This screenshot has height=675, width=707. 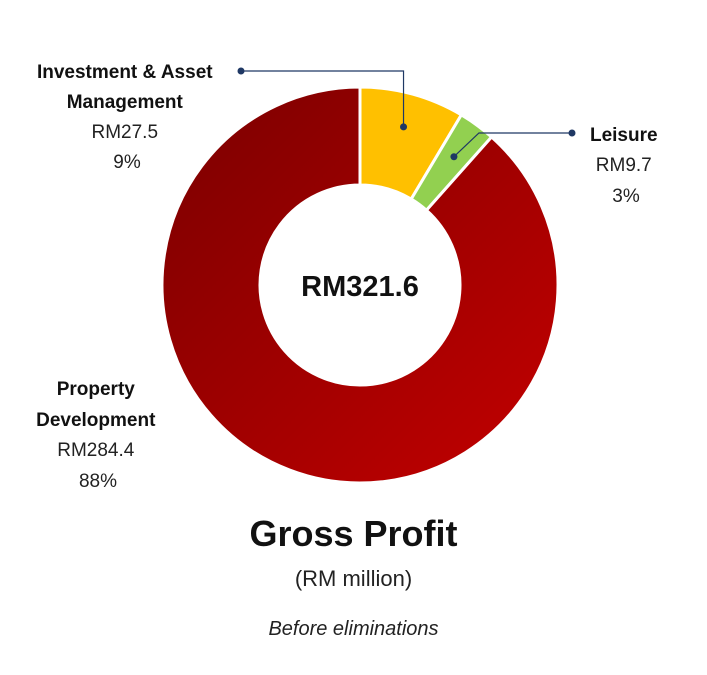 I want to click on slice-name-line: Management, so click(x=125, y=102).